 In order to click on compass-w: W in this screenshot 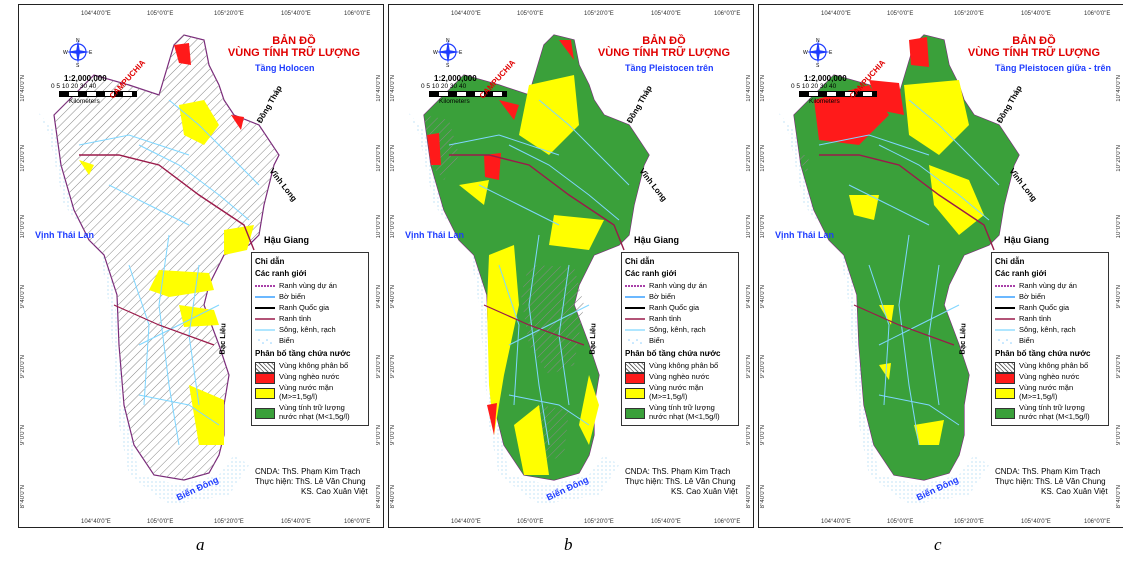, I will do `click(805, 53)`.